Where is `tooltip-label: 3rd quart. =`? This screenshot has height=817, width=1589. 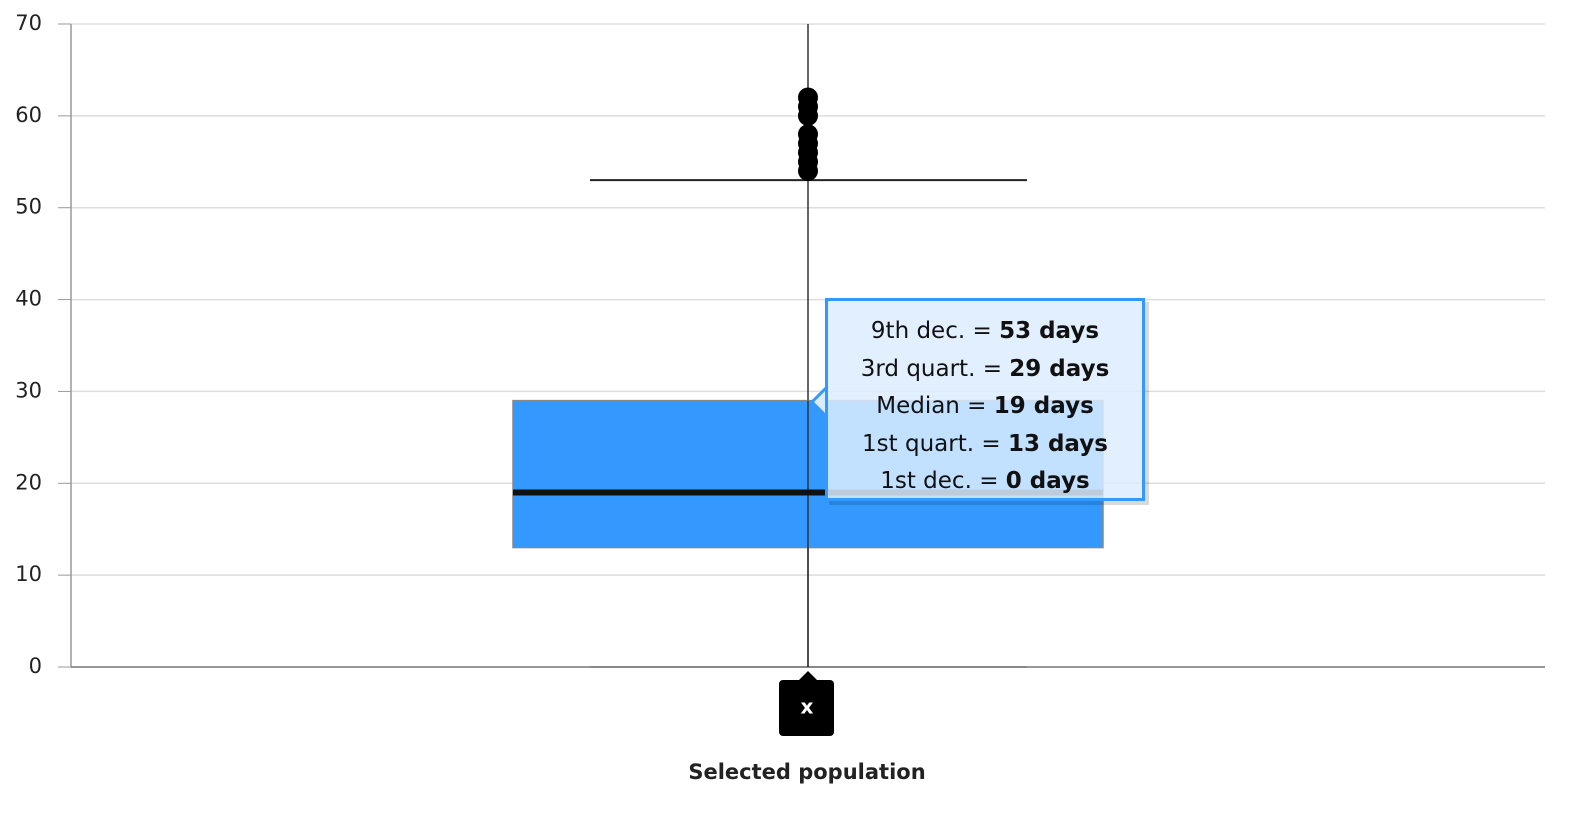
tooltip-label: 3rd quart. = is located at coordinates (931, 368).